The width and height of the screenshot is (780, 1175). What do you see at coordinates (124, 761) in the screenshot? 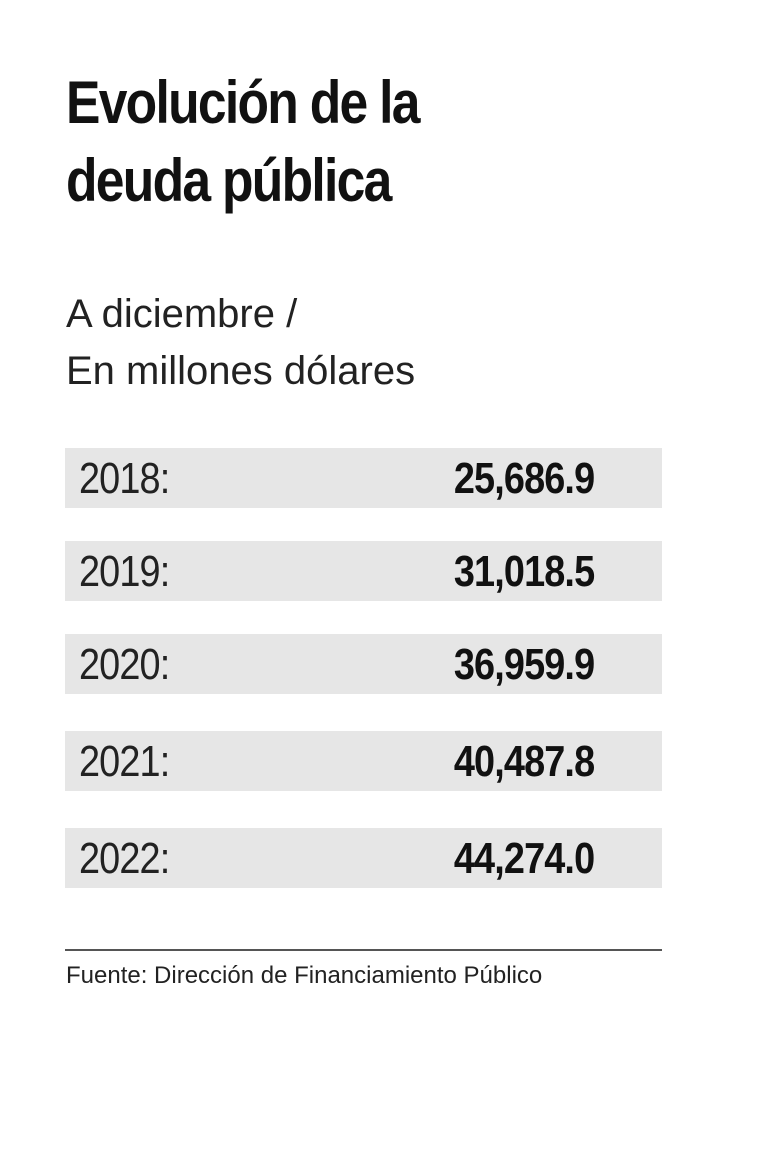
I see `row-year: 2021:` at bounding box center [124, 761].